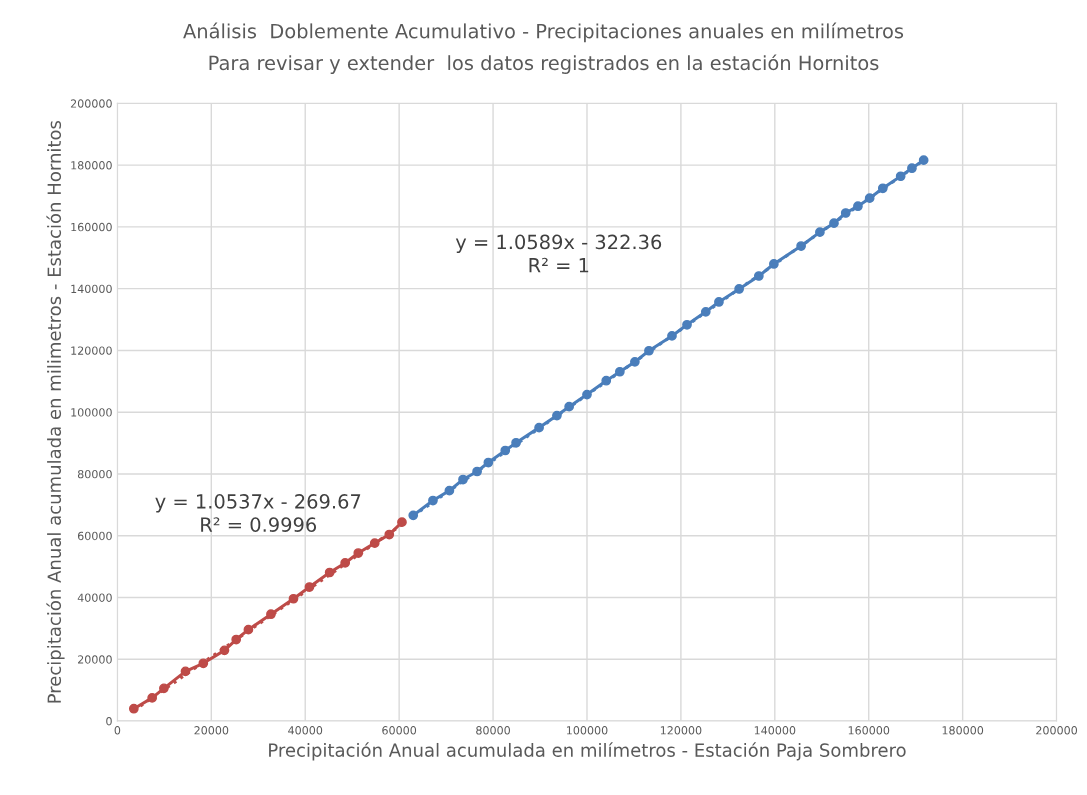  Describe the element at coordinates (55, 411) in the screenshot. I see `y-axis-title: Precipitación Anual acumulada en milimetros - Estación Hornitos` at that location.